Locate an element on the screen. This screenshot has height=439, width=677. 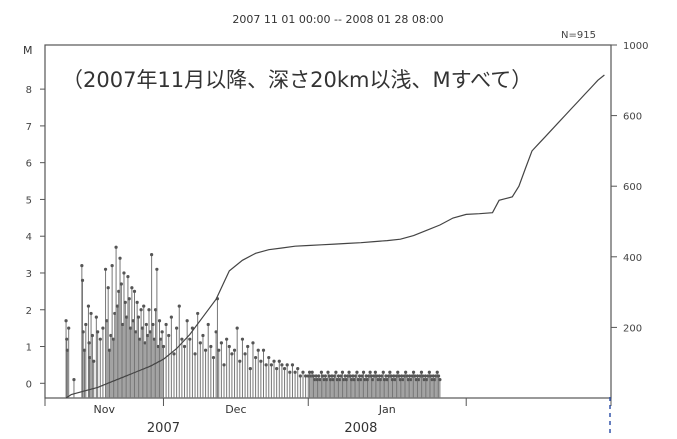
month-label: Nov is located at coordinates (104, 409).